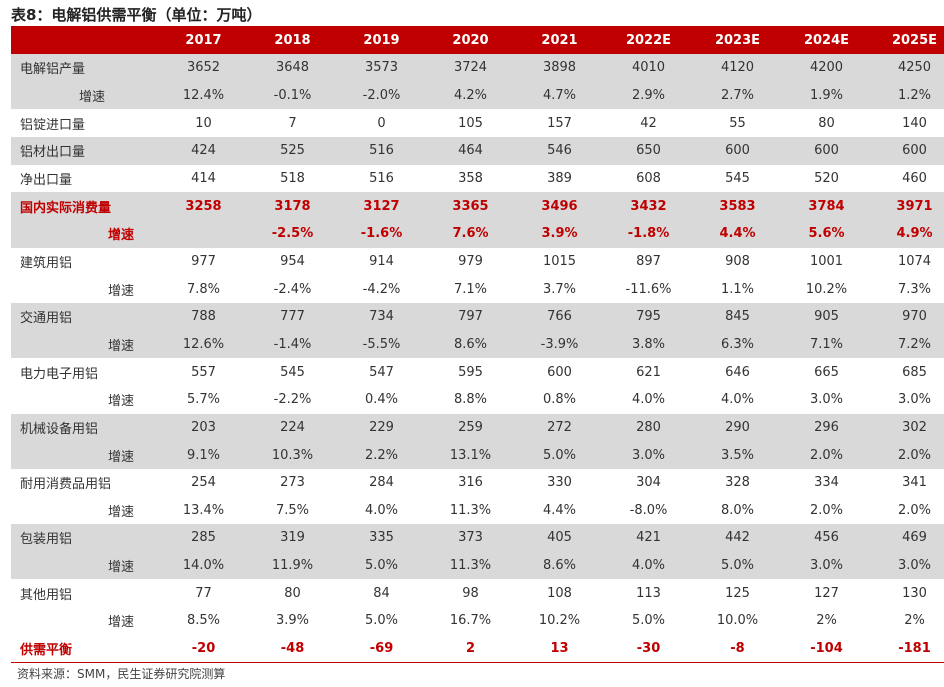  Describe the element at coordinates (477, 372) in the screenshot. I see `table-row: 电力电子用铝 557 545 547 595 600 621 646 665 685` at that location.